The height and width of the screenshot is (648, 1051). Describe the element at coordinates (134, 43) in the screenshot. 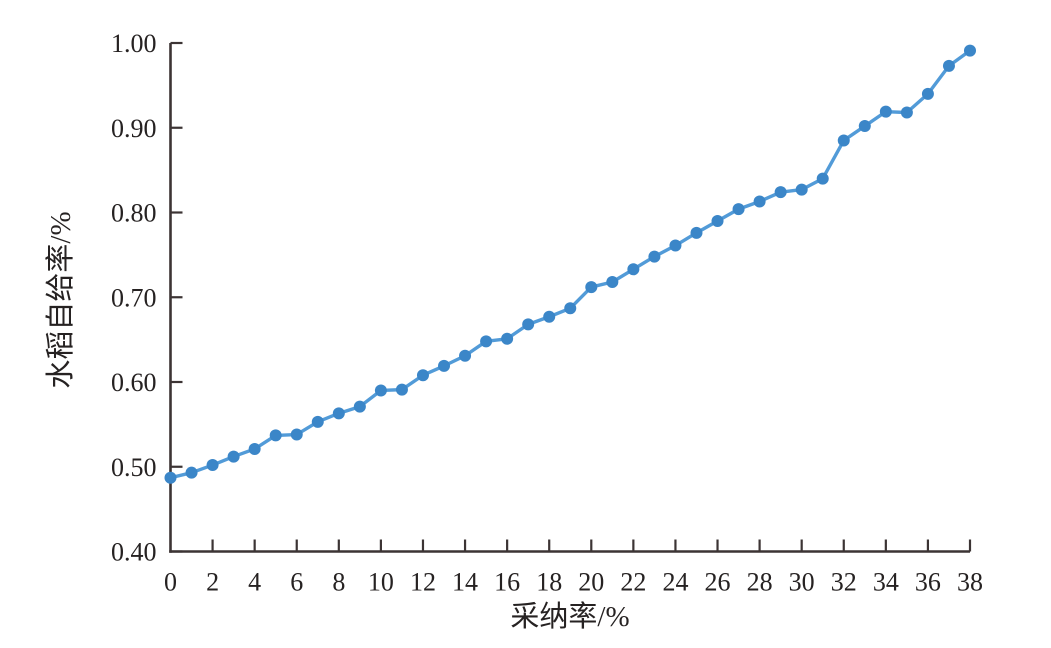

I see `y-tick-label: 1.00` at that location.